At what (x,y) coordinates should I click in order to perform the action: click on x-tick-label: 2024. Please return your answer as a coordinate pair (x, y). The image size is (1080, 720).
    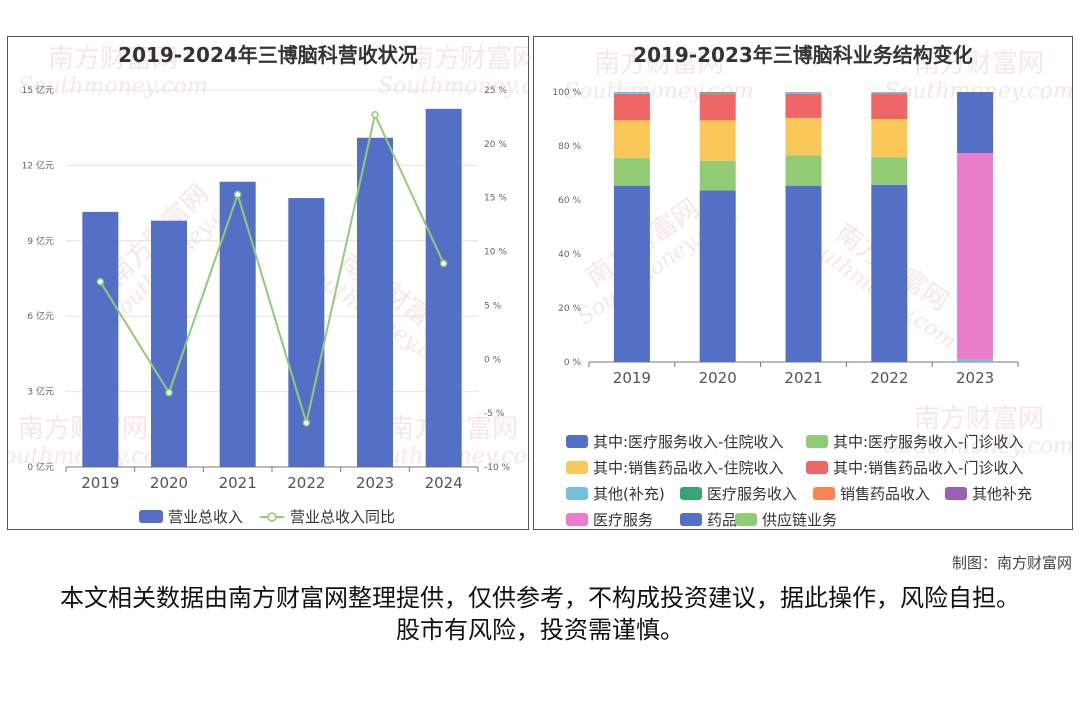
    Looking at the image, I should click on (444, 483).